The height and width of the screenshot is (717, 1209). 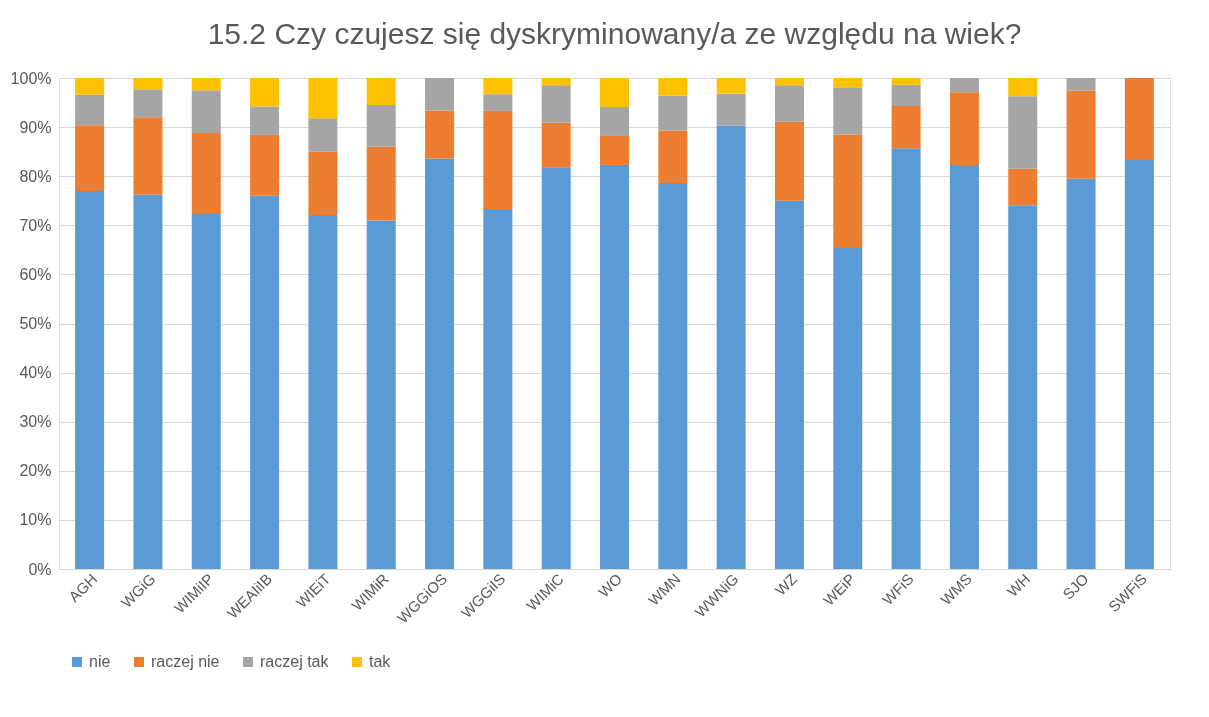 What do you see at coordinates (380, 661) in the screenshot?
I see `legend-label: tak` at bounding box center [380, 661].